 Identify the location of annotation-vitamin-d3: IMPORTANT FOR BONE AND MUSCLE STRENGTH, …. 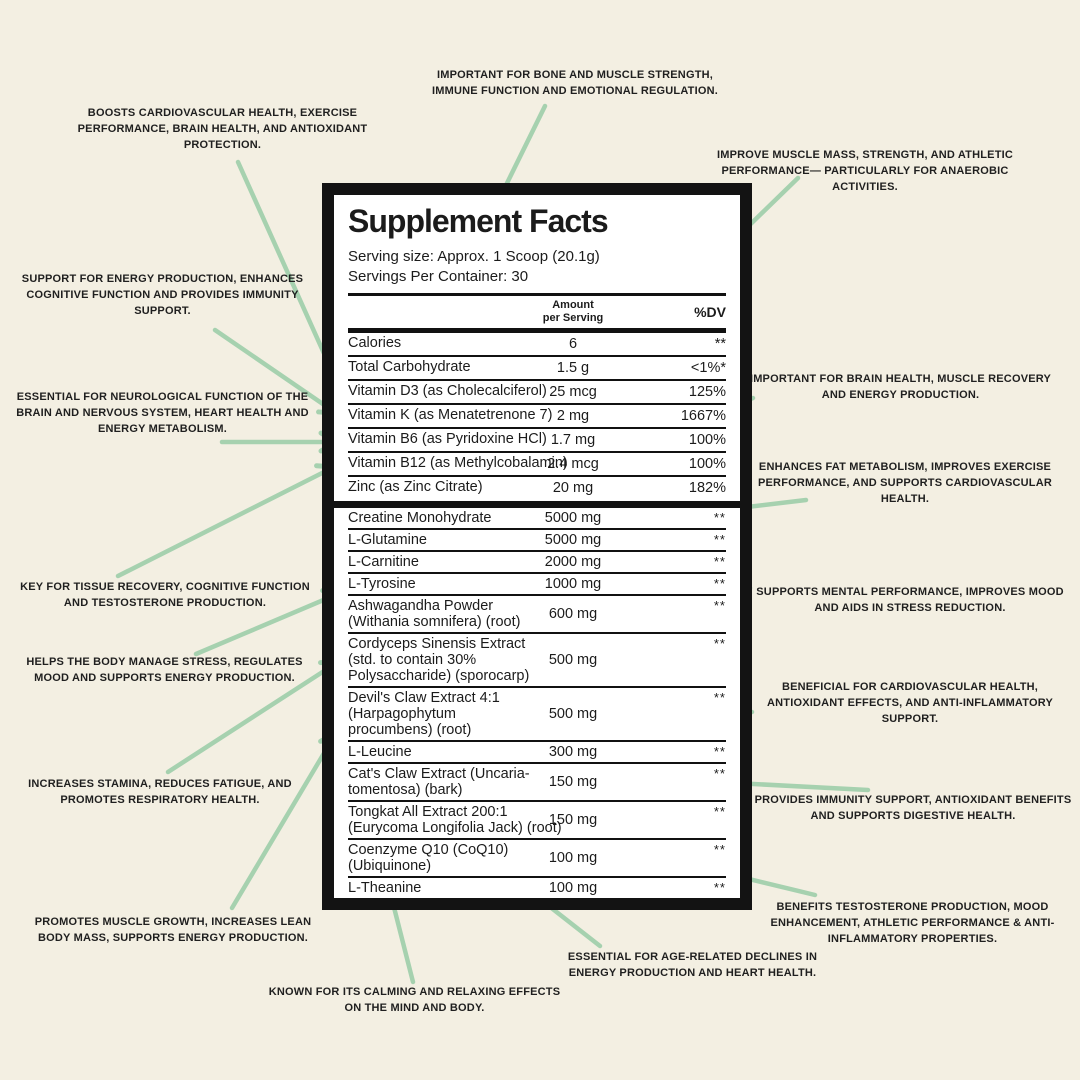
(575, 83).